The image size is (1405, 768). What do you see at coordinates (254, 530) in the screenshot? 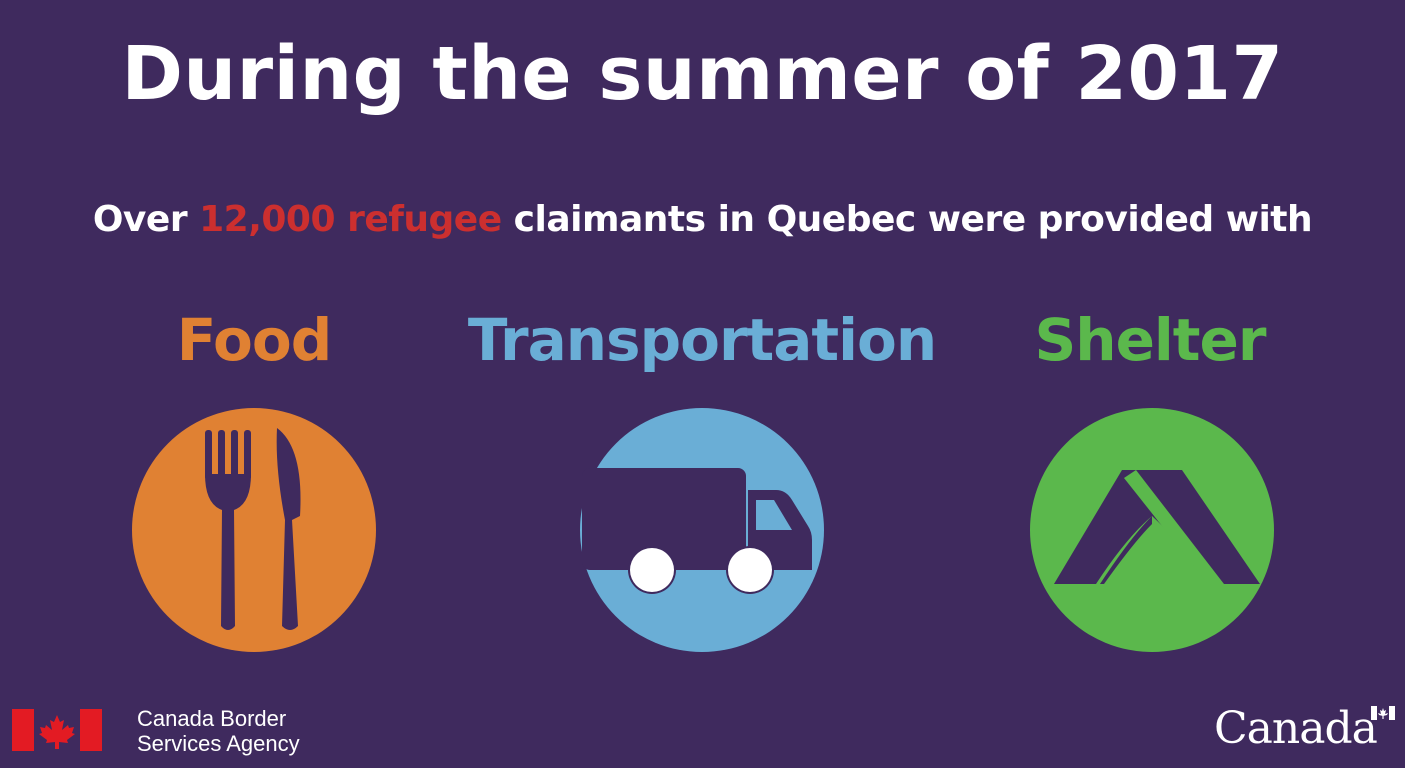
I see `fork-knife-icon` at bounding box center [254, 530].